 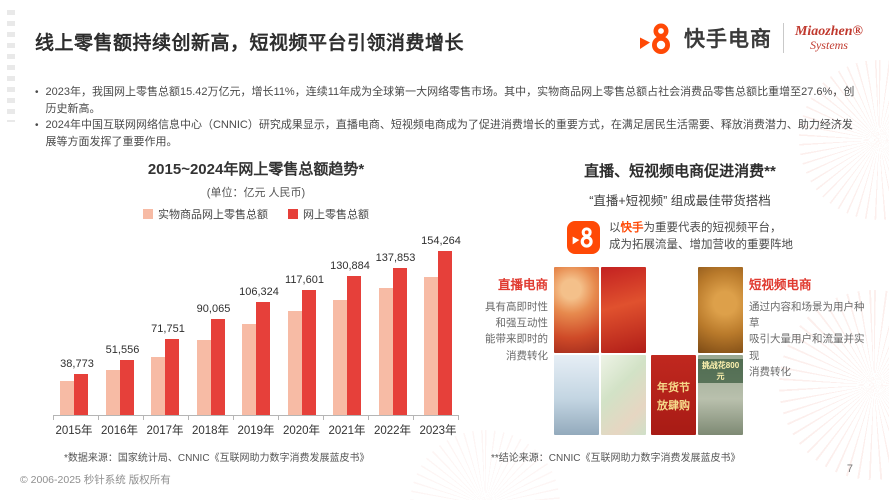 I want to click on bar-value-label: 71,751, so click(x=168, y=328).